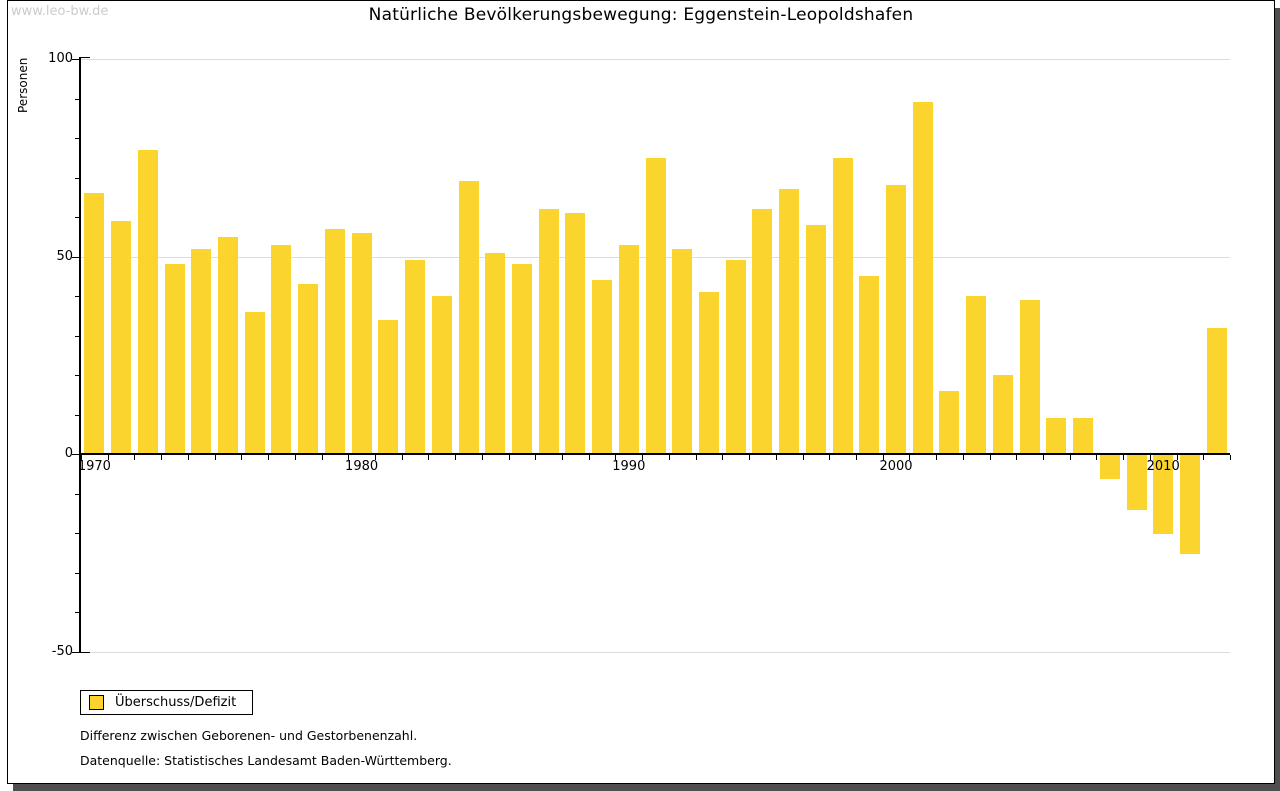 The width and height of the screenshot is (1280, 791). I want to click on bar-1993, so click(708, 373).